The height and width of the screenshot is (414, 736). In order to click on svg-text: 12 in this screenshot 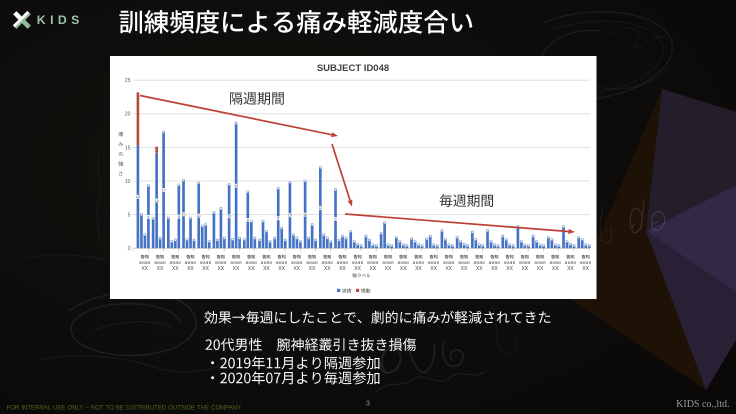, I will do `click(320, 208)`.